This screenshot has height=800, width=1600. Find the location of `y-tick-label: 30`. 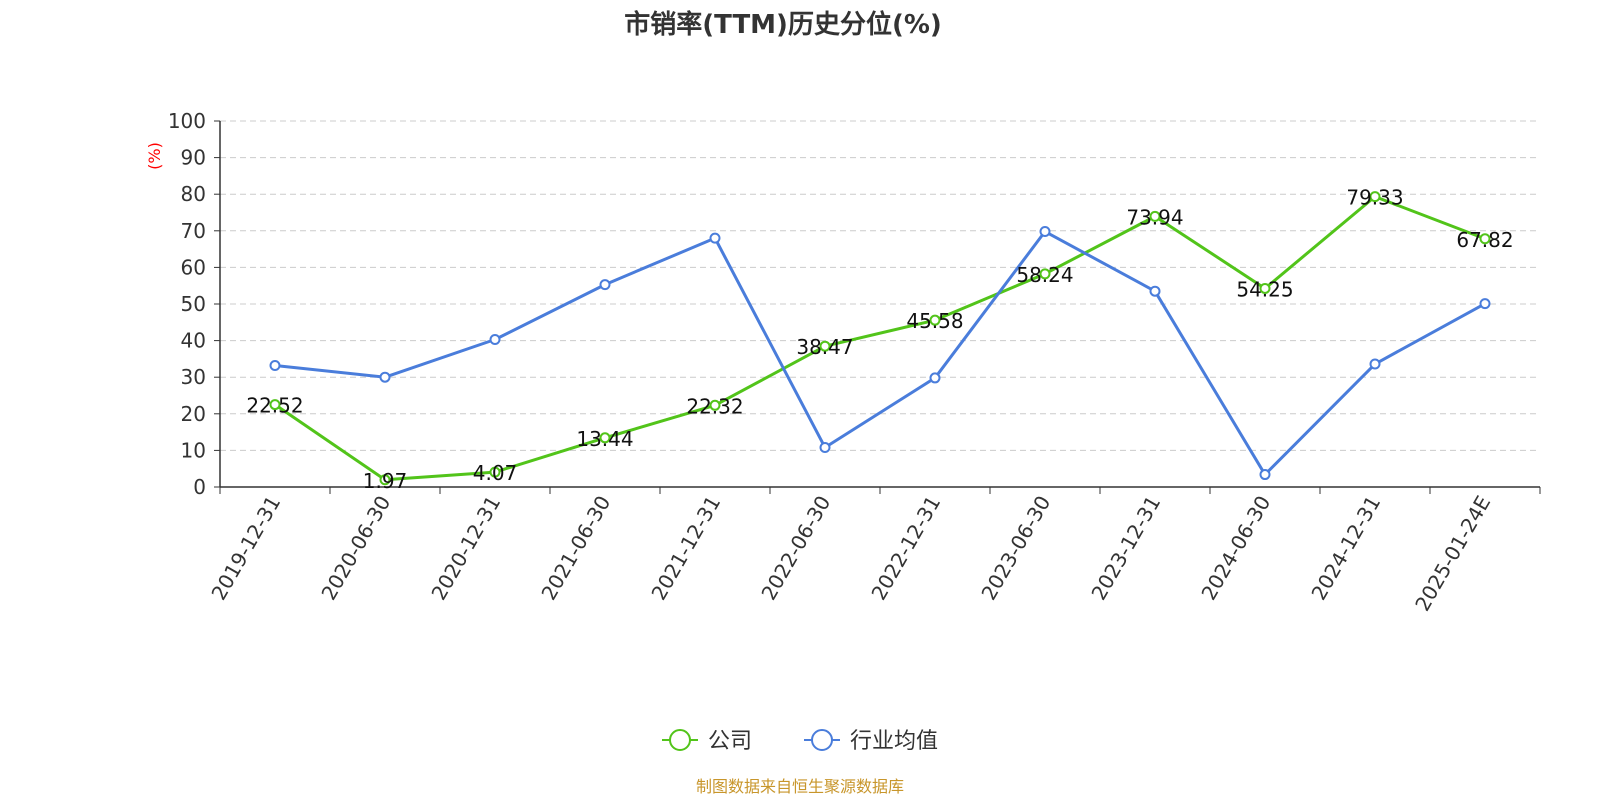

y-tick-label: 30 is located at coordinates (193, 377).